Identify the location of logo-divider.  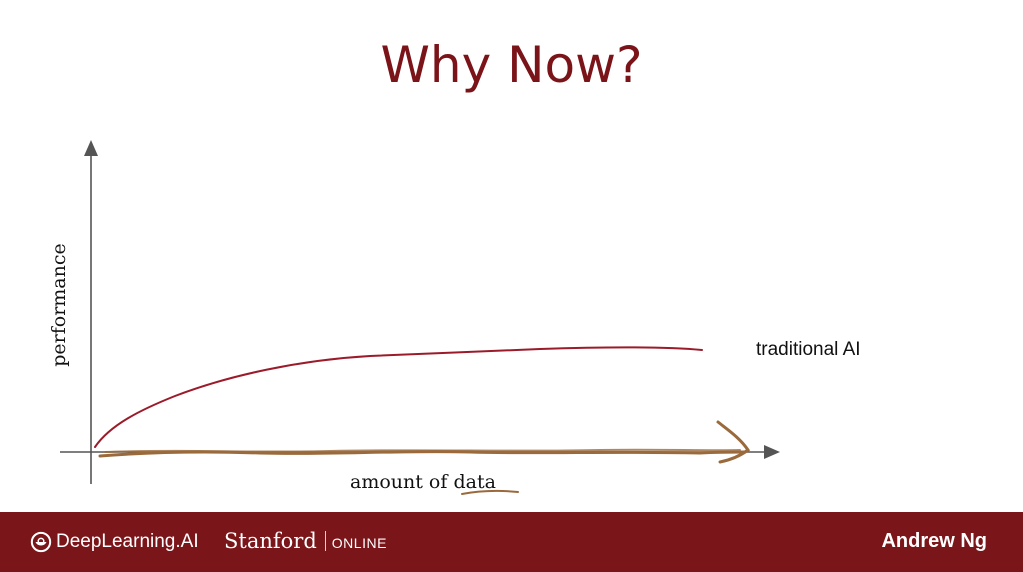
(325, 541).